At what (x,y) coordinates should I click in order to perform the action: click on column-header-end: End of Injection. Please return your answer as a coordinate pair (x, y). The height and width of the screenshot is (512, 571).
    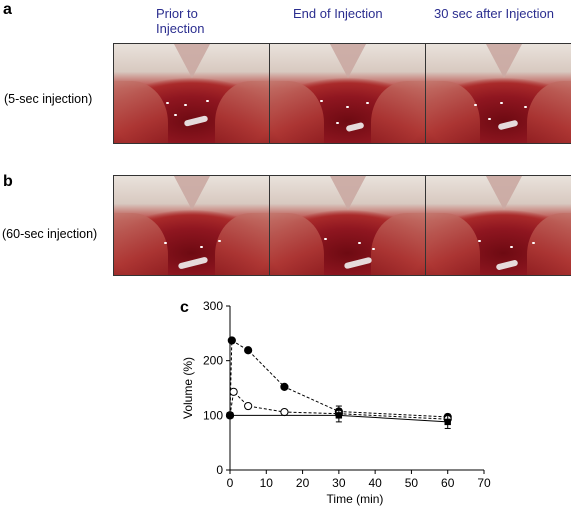
    Looking at the image, I should click on (338, 13).